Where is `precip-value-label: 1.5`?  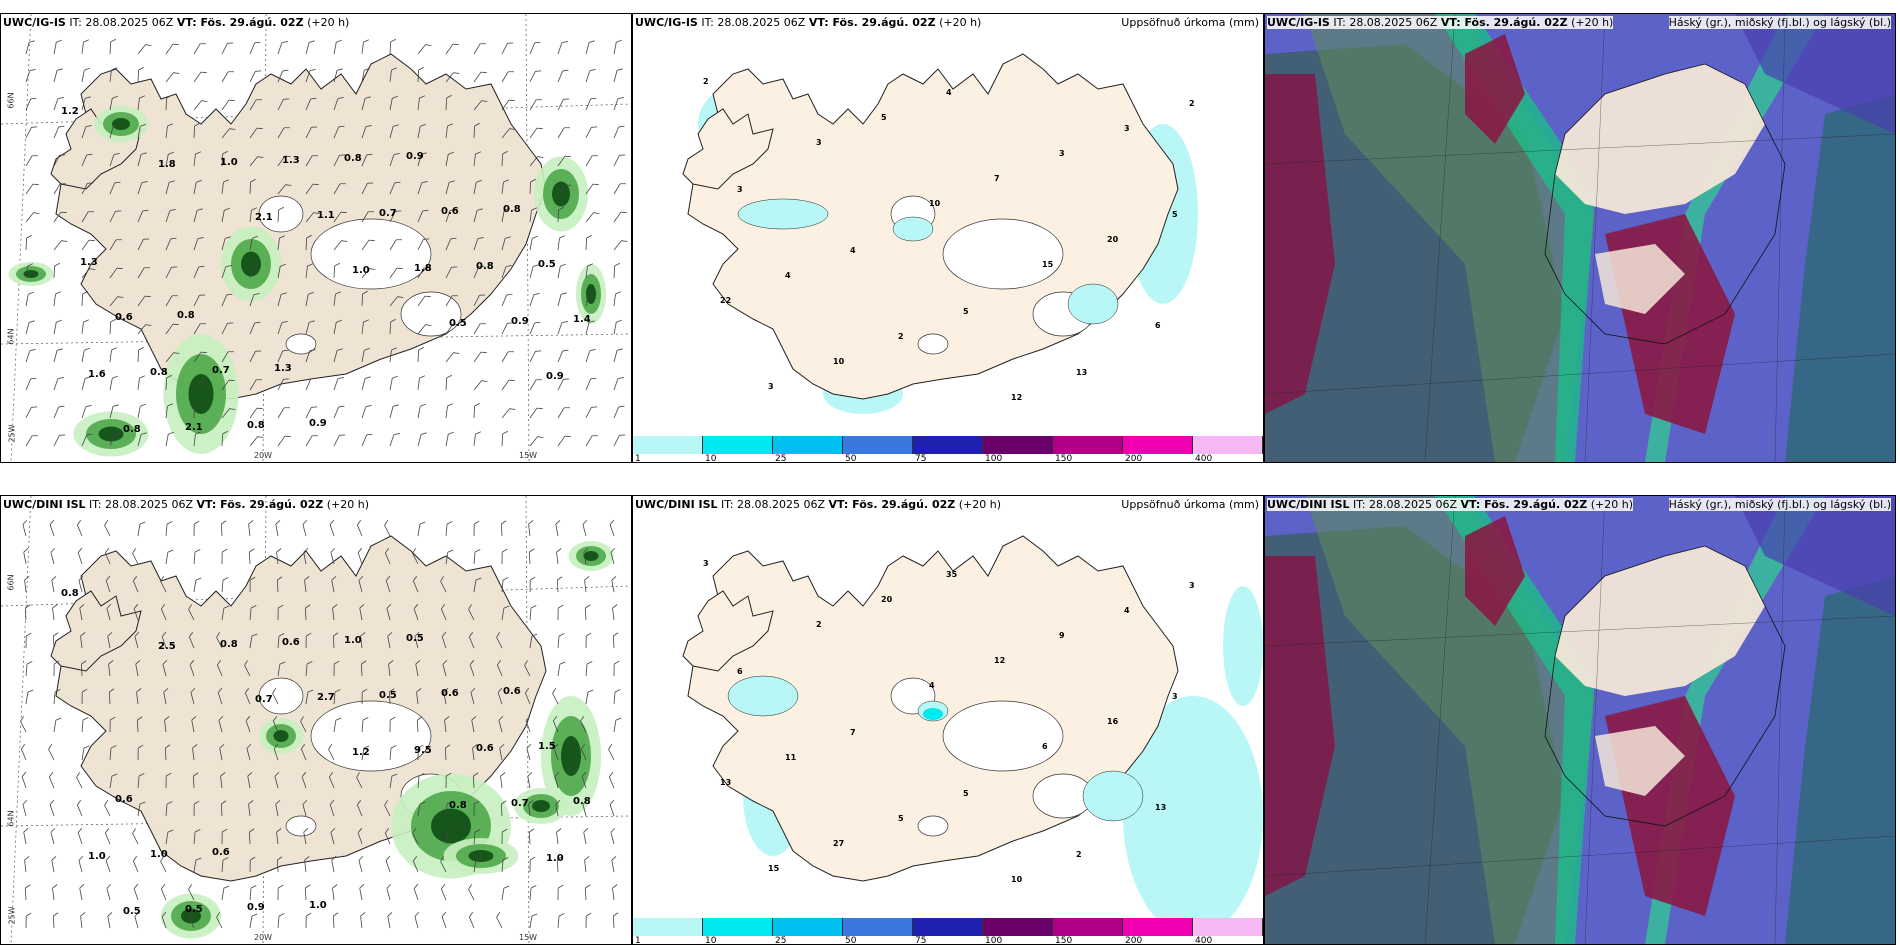
precip-value-label: 1.5 is located at coordinates (547, 746).